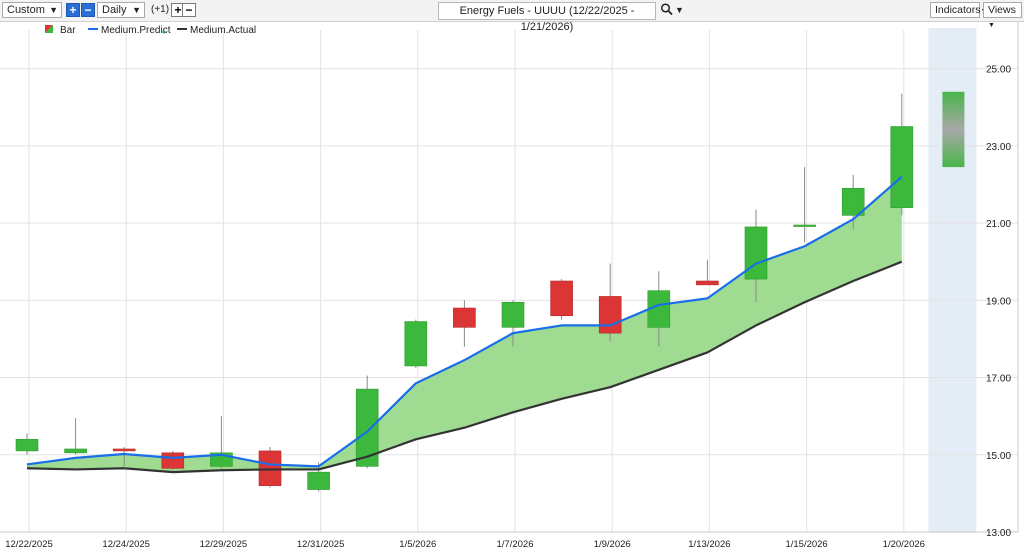 The height and width of the screenshot is (554, 1024). Describe the element at coordinates (667, 9) in the screenshot. I see `search-icon` at that location.